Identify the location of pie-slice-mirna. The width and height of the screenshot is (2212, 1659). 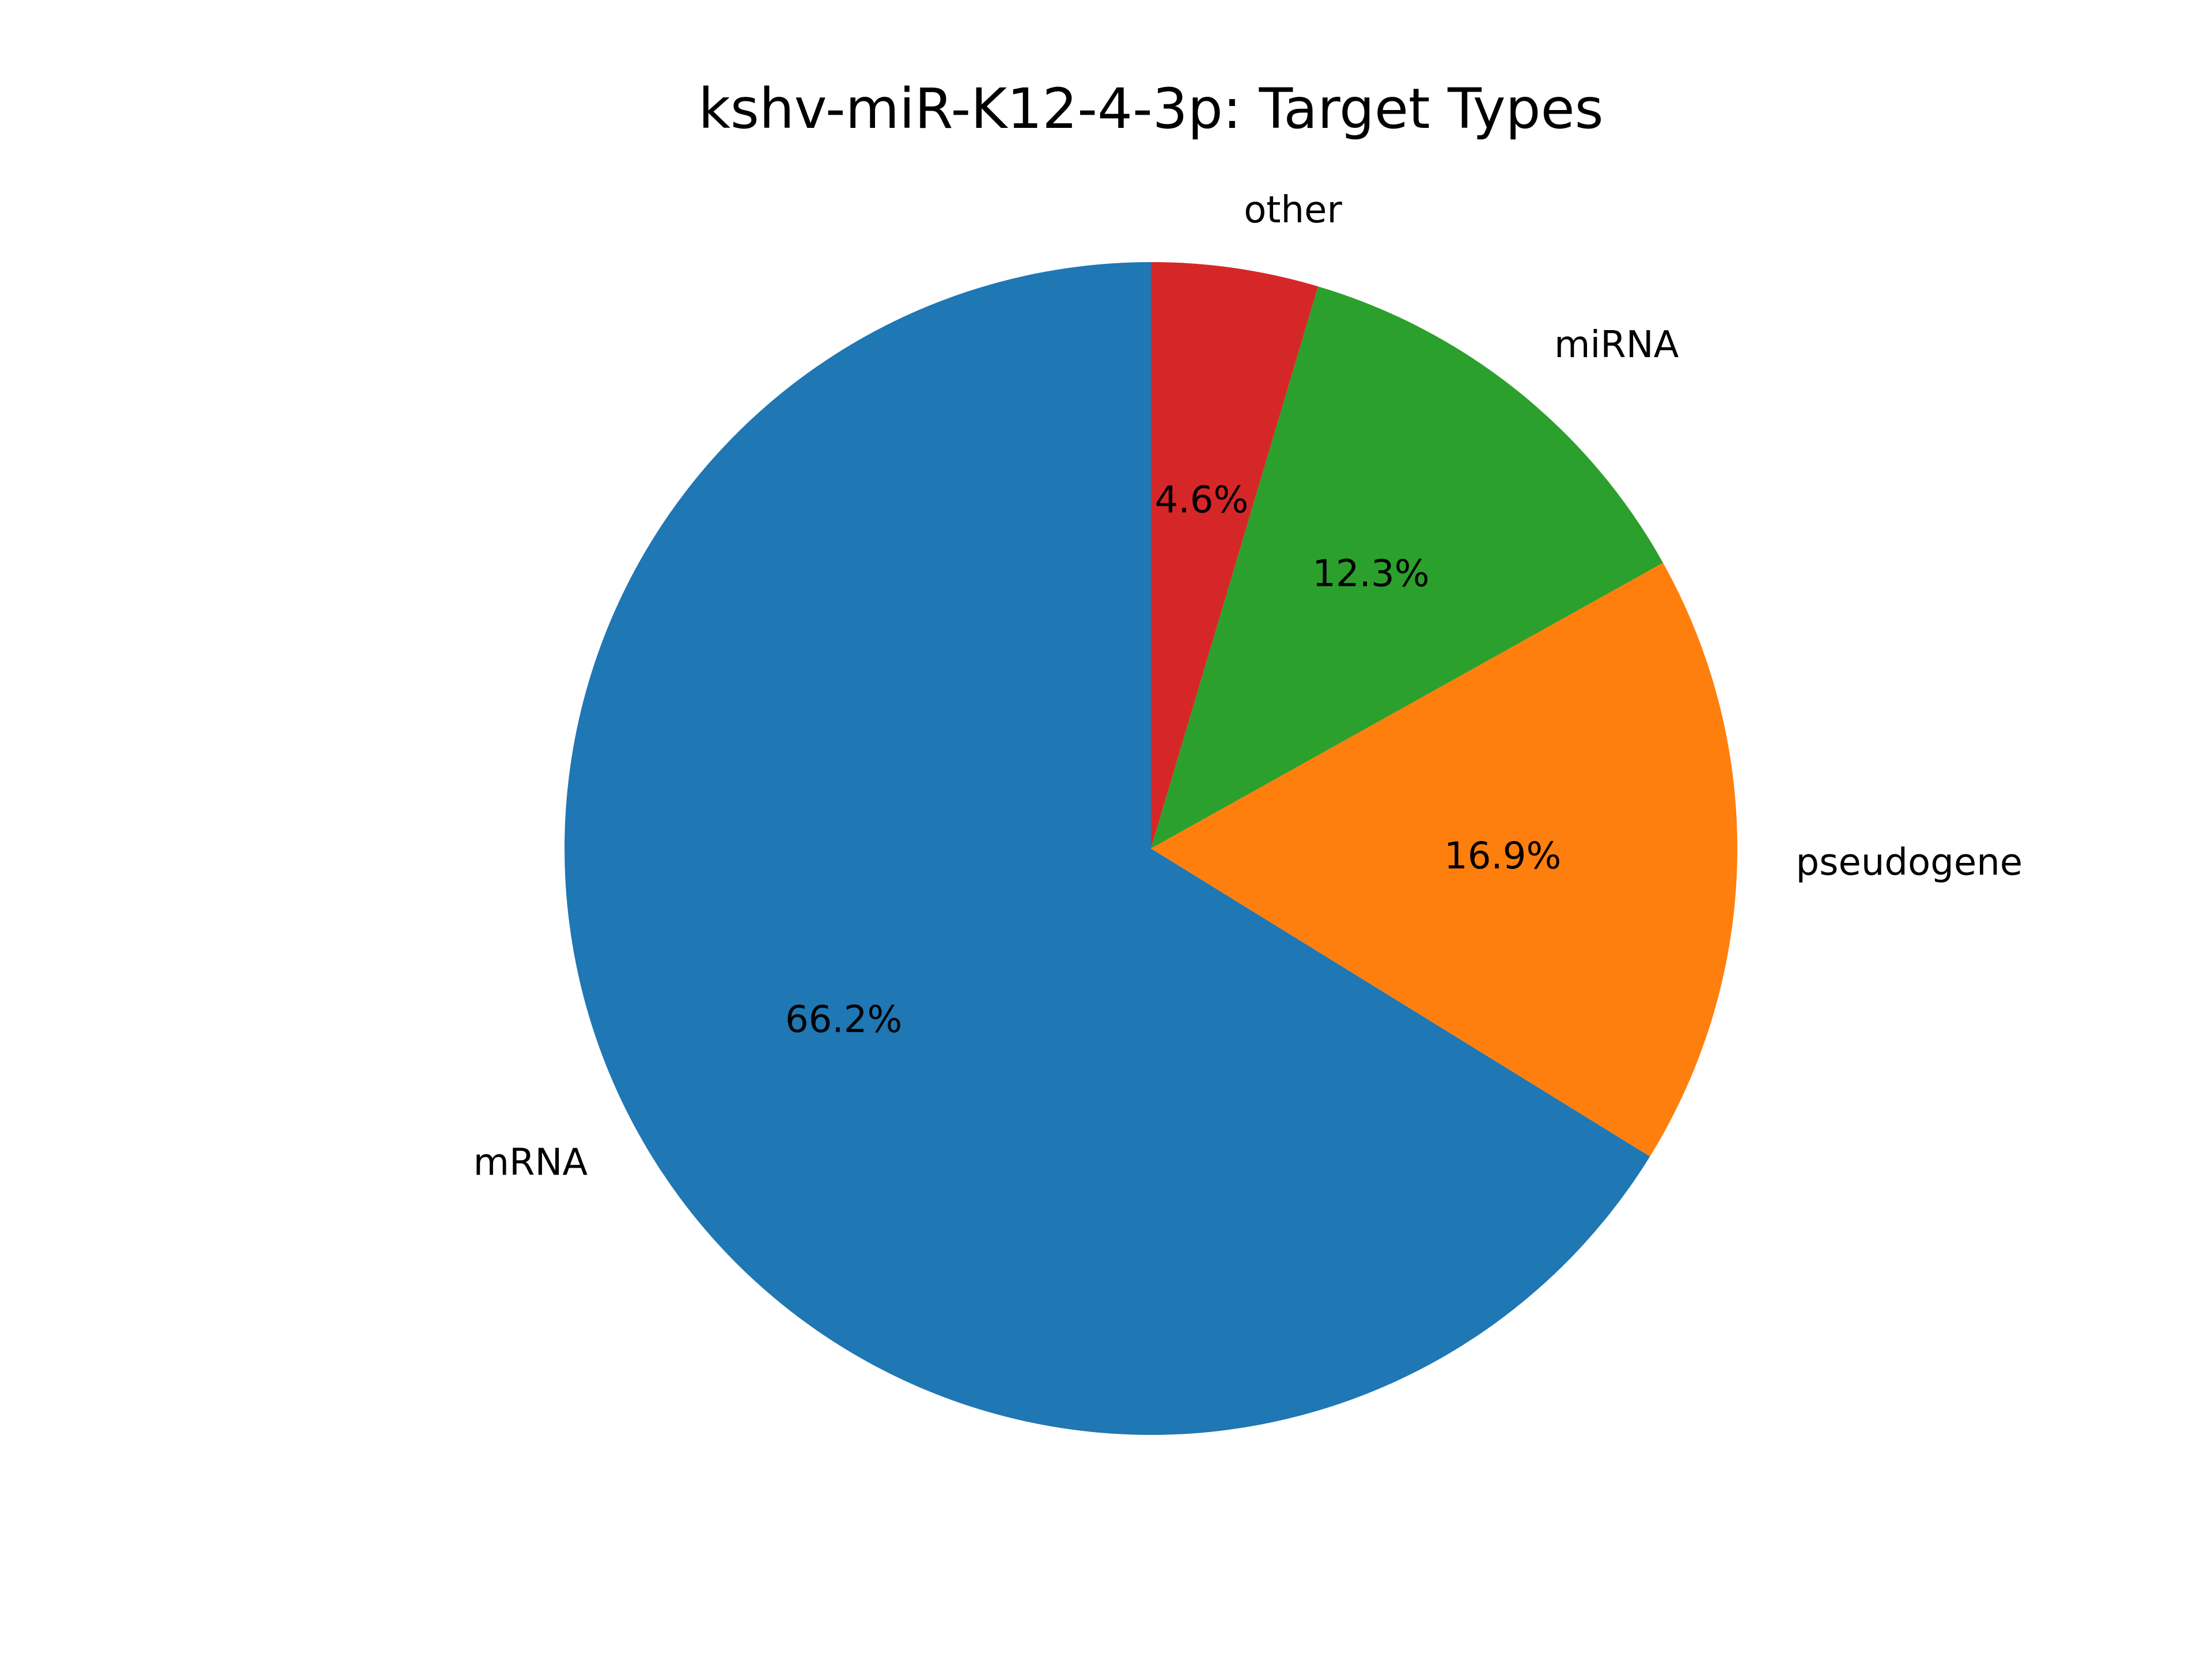
(1407, 567).